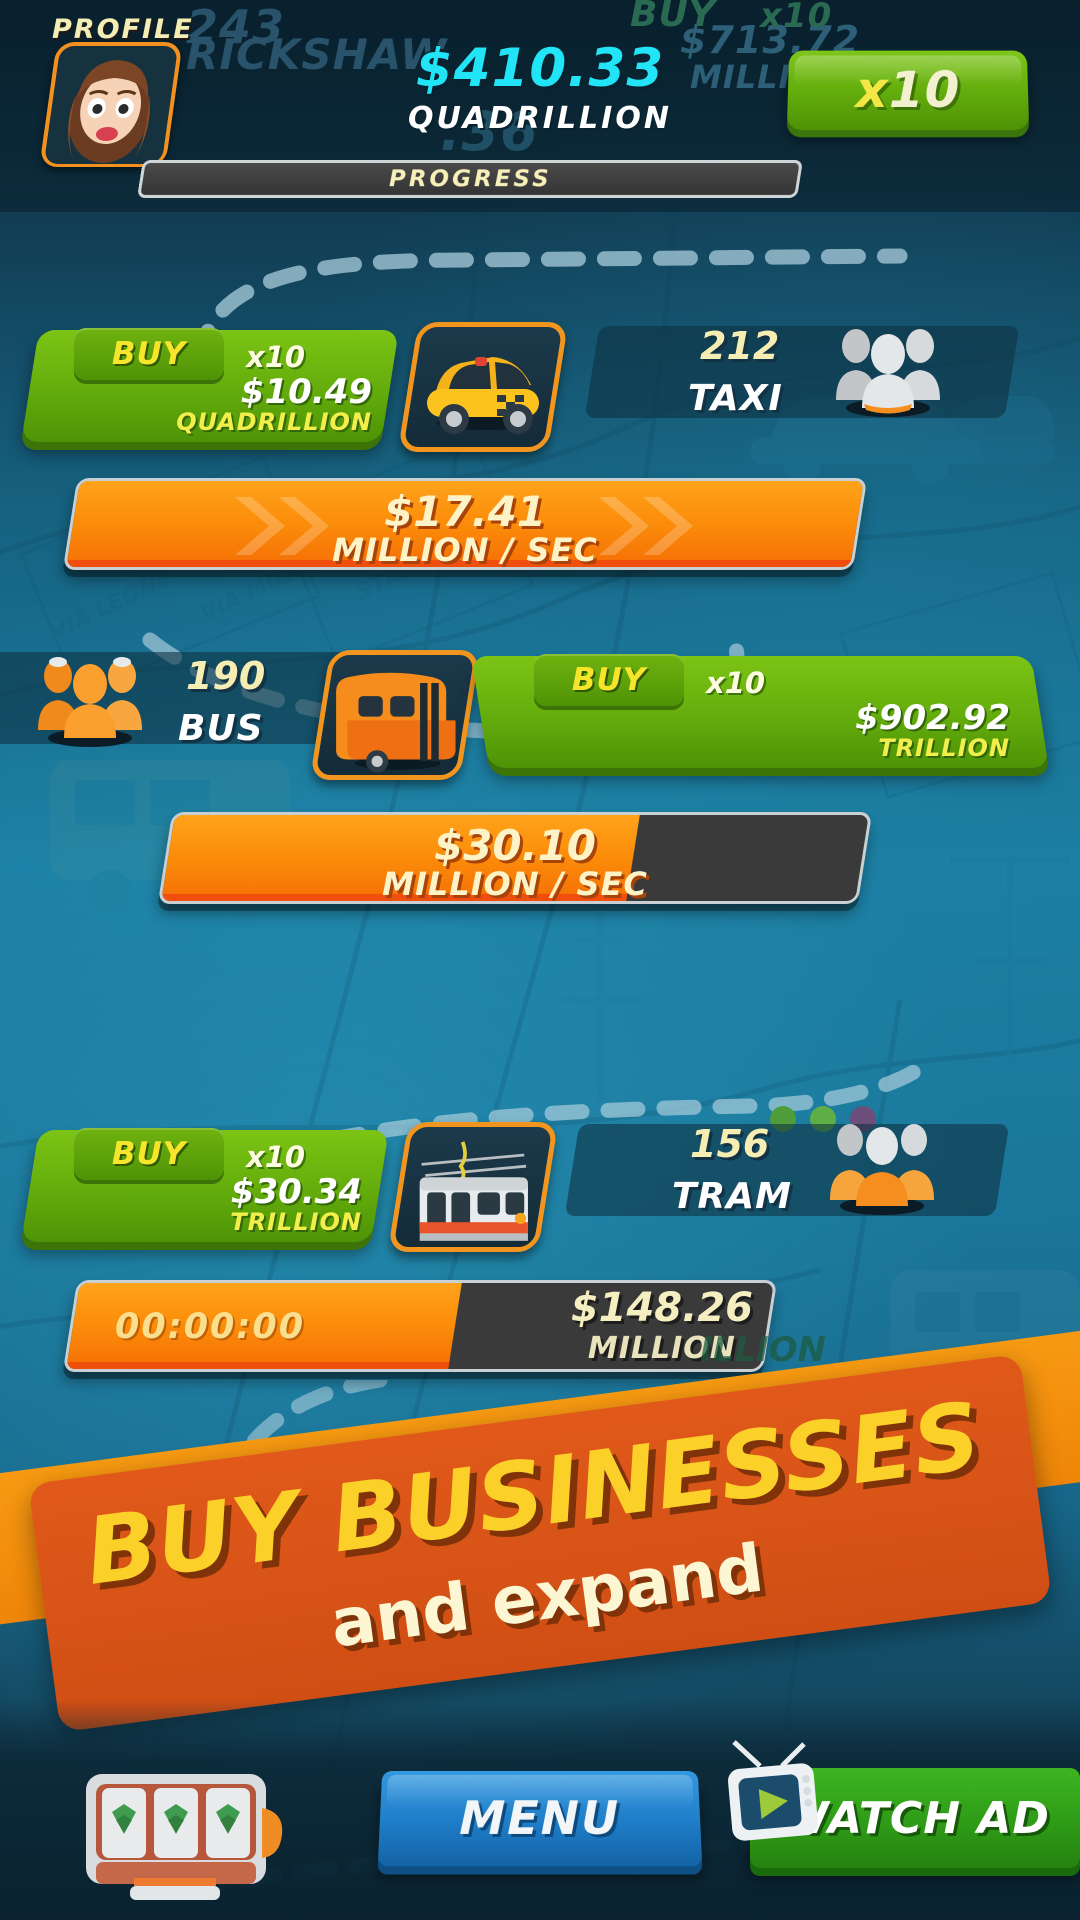 Image resolution: width=1080 pixels, height=1920 pixels. Describe the element at coordinates (317, 54) in the screenshot. I see `faded-bg-name: RICKSHAW` at that location.